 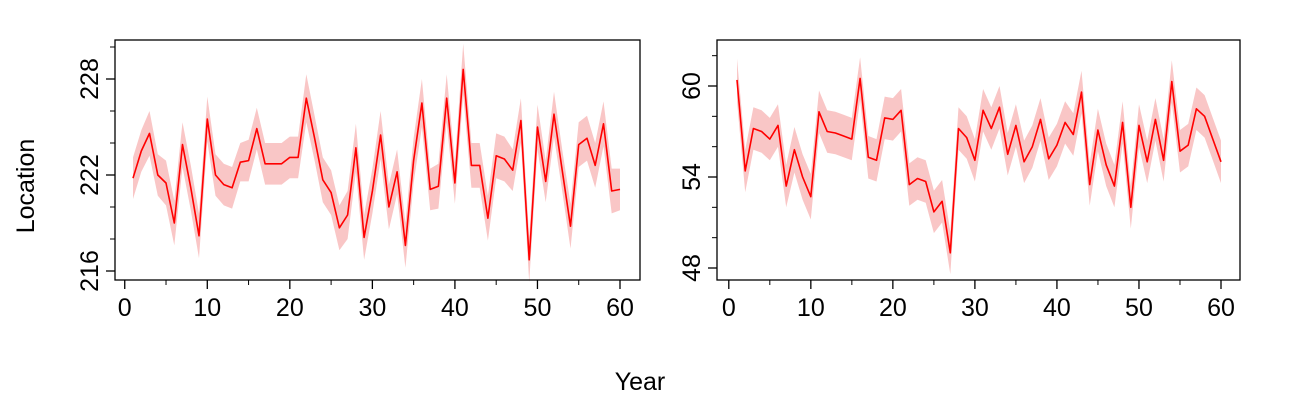 What do you see at coordinates (90, 175) in the screenshot?
I see `y-tick-label: 222` at bounding box center [90, 175].